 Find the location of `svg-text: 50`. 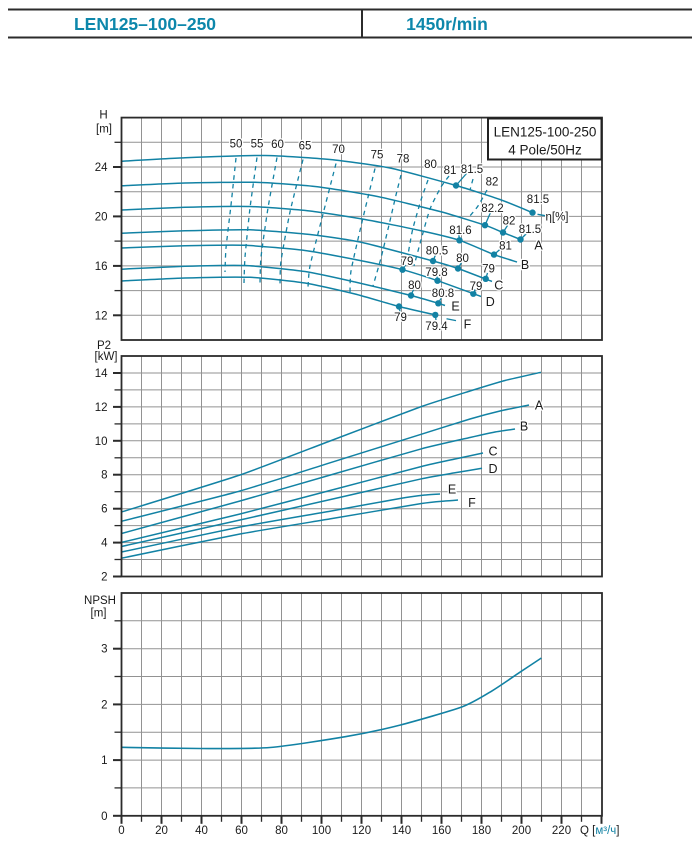

svg-text: 50 is located at coordinates (236, 145).